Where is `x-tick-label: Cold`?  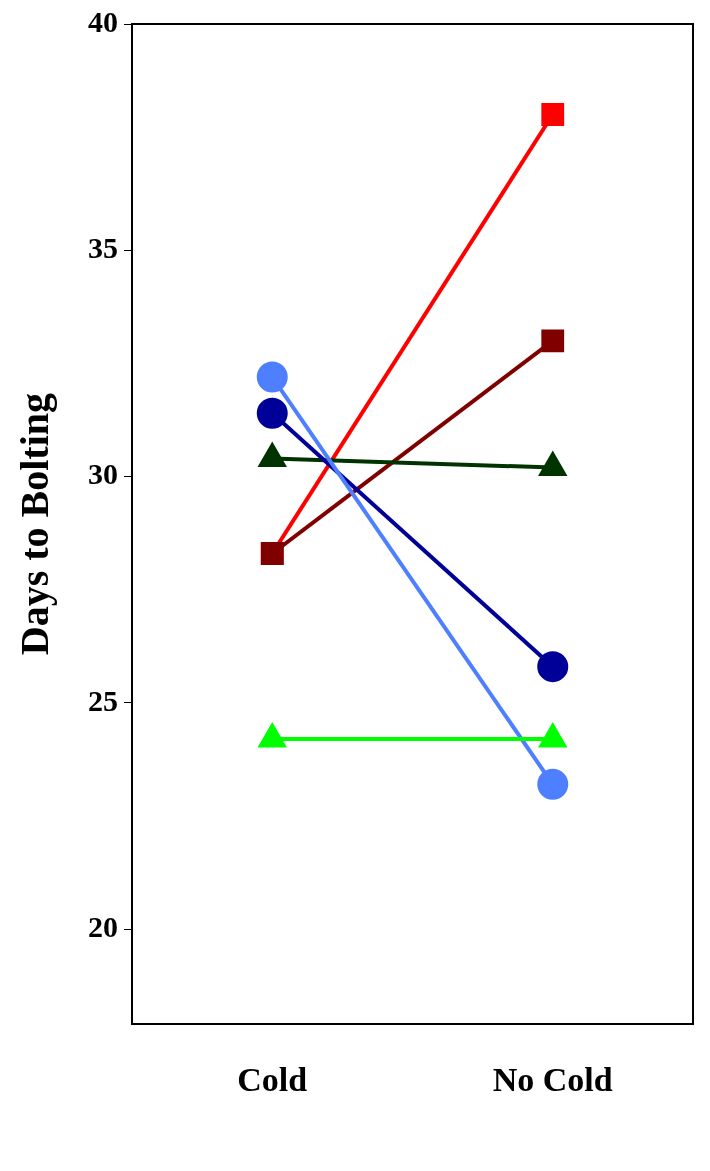
x-tick-label: Cold is located at coordinates (272, 1080).